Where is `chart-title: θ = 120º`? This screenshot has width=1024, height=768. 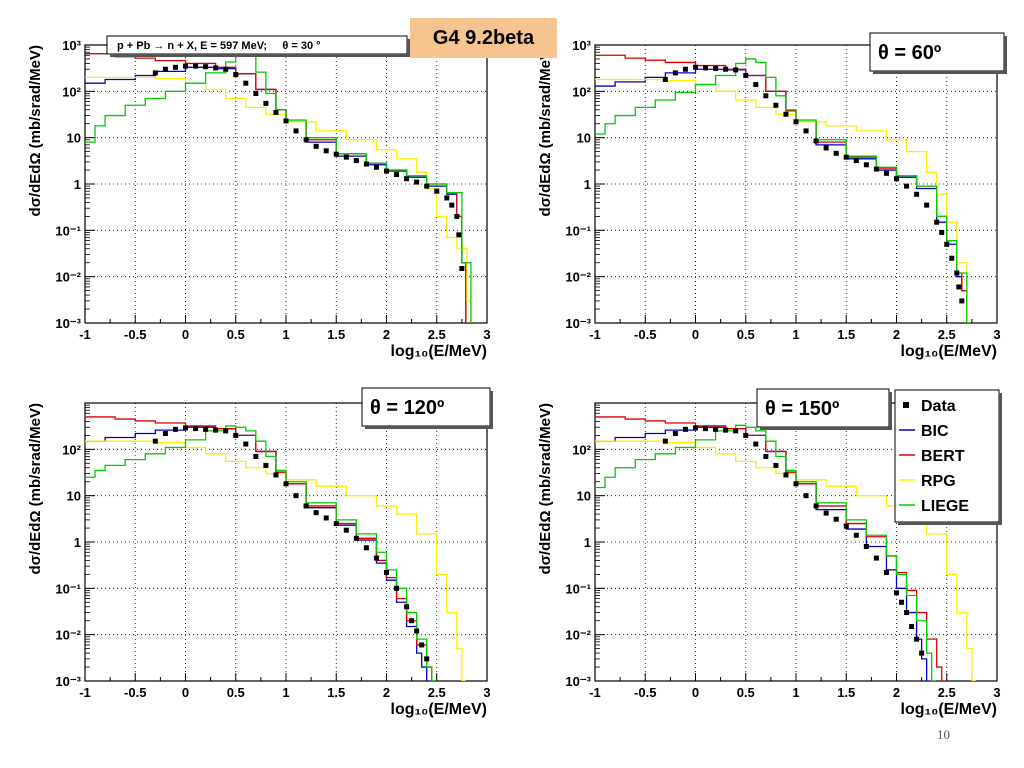
chart-title: θ = 120º is located at coordinates (407, 408).